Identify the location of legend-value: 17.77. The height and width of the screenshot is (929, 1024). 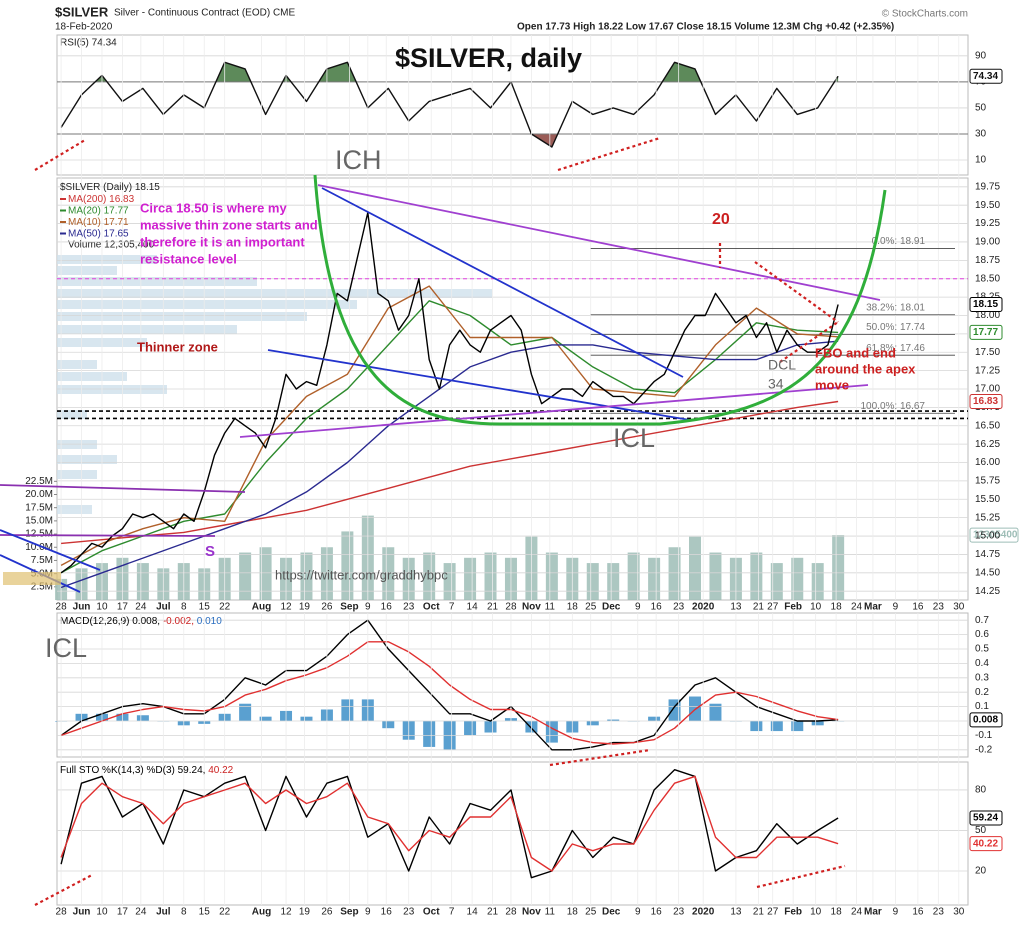
(116, 210).